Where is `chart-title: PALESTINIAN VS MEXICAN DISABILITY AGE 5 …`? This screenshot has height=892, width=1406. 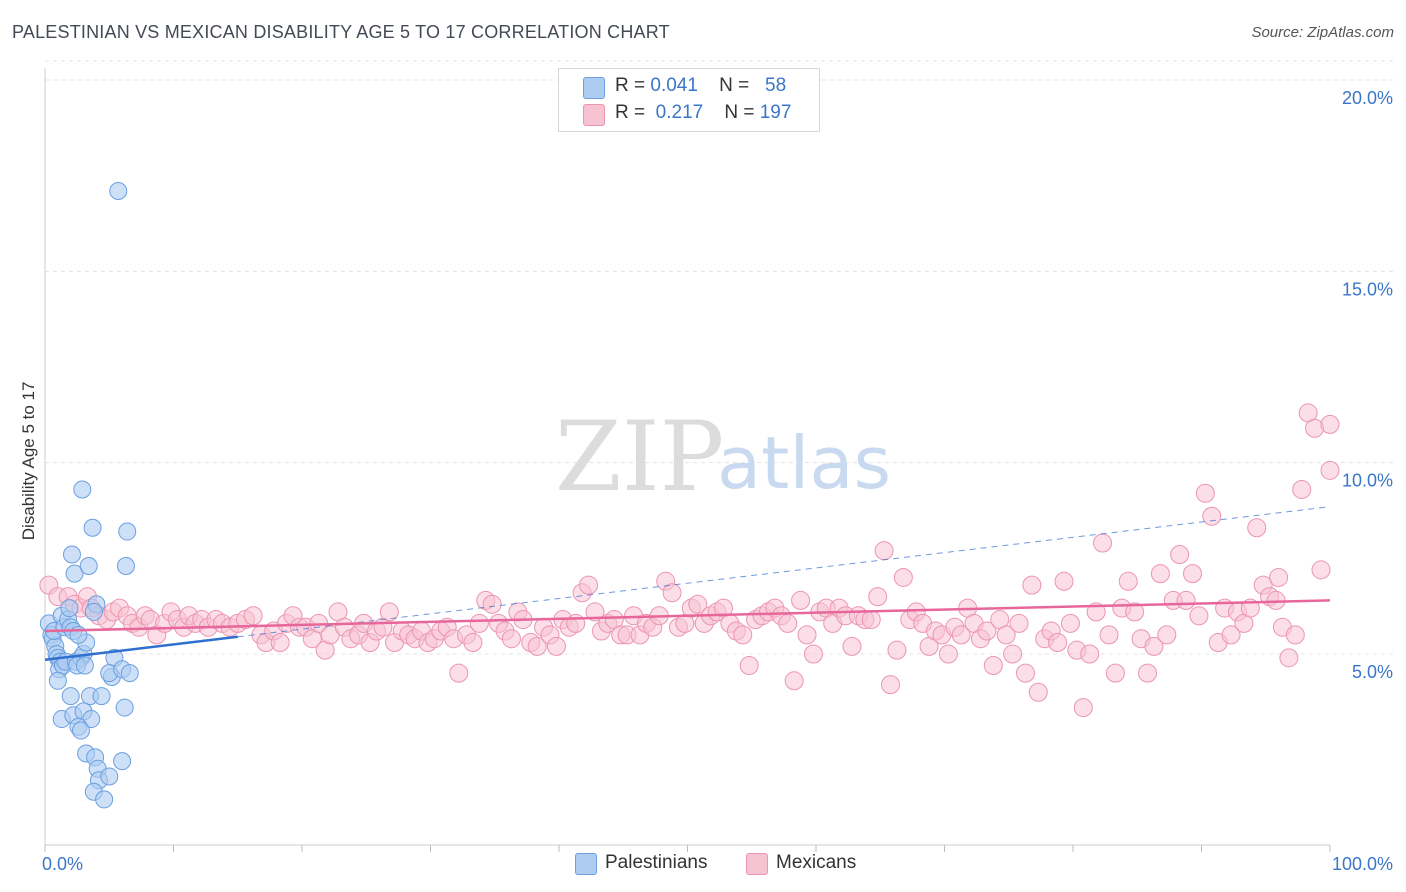 chart-title: PALESTINIAN VS MEXICAN DISABILITY AGE 5 … is located at coordinates (341, 32).